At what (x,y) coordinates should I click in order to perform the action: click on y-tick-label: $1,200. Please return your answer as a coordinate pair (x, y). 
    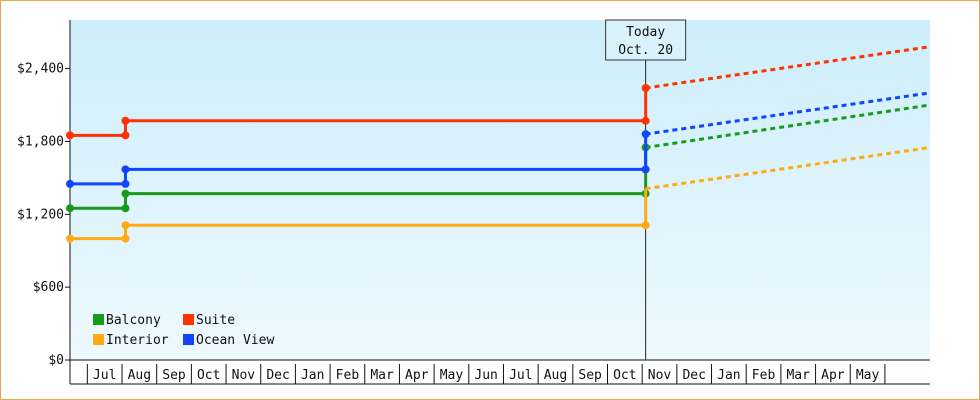
    Looking at the image, I should click on (40, 214).